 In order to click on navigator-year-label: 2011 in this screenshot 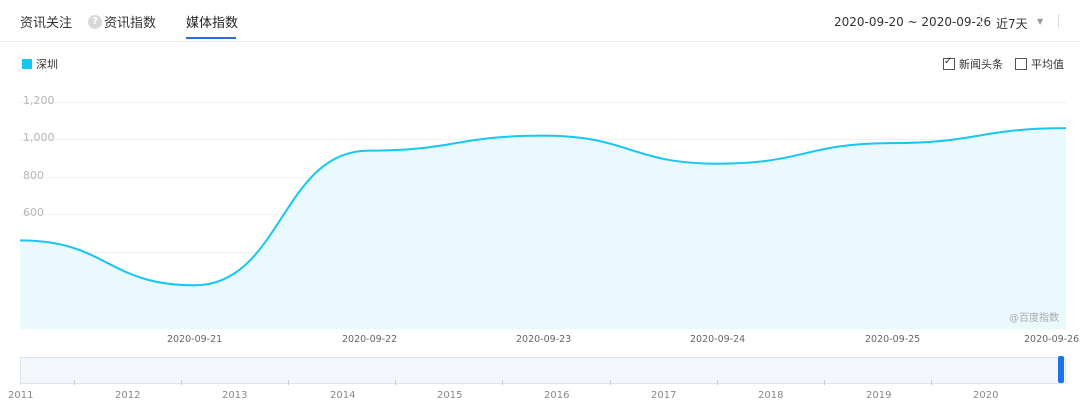, I will do `click(21, 395)`.